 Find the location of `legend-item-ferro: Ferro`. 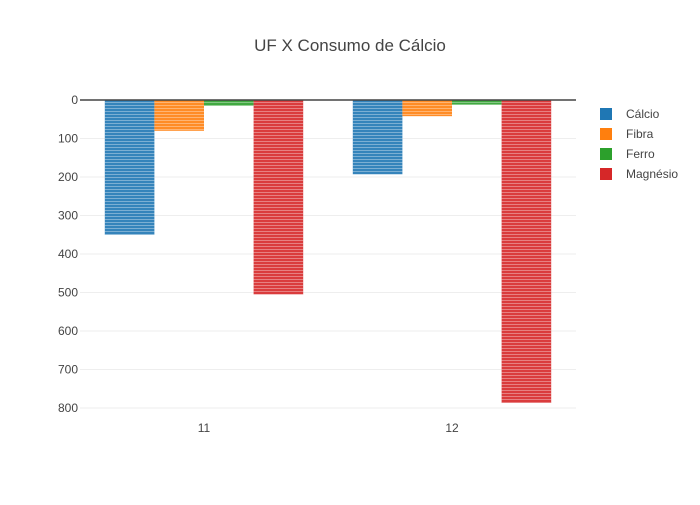

legend-item-ferro: Ferro is located at coordinates (627, 154).